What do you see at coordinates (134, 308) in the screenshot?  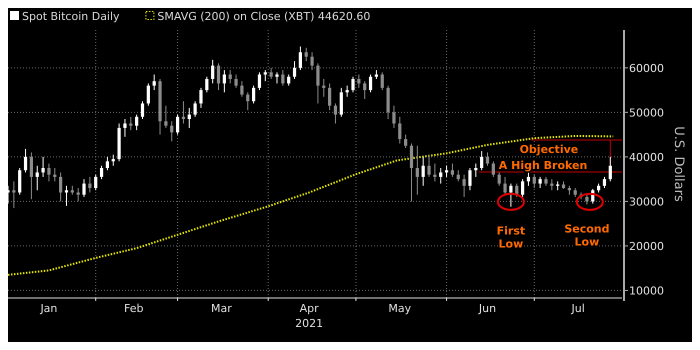 I see `x-tick-label: Feb` at bounding box center [134, 308].